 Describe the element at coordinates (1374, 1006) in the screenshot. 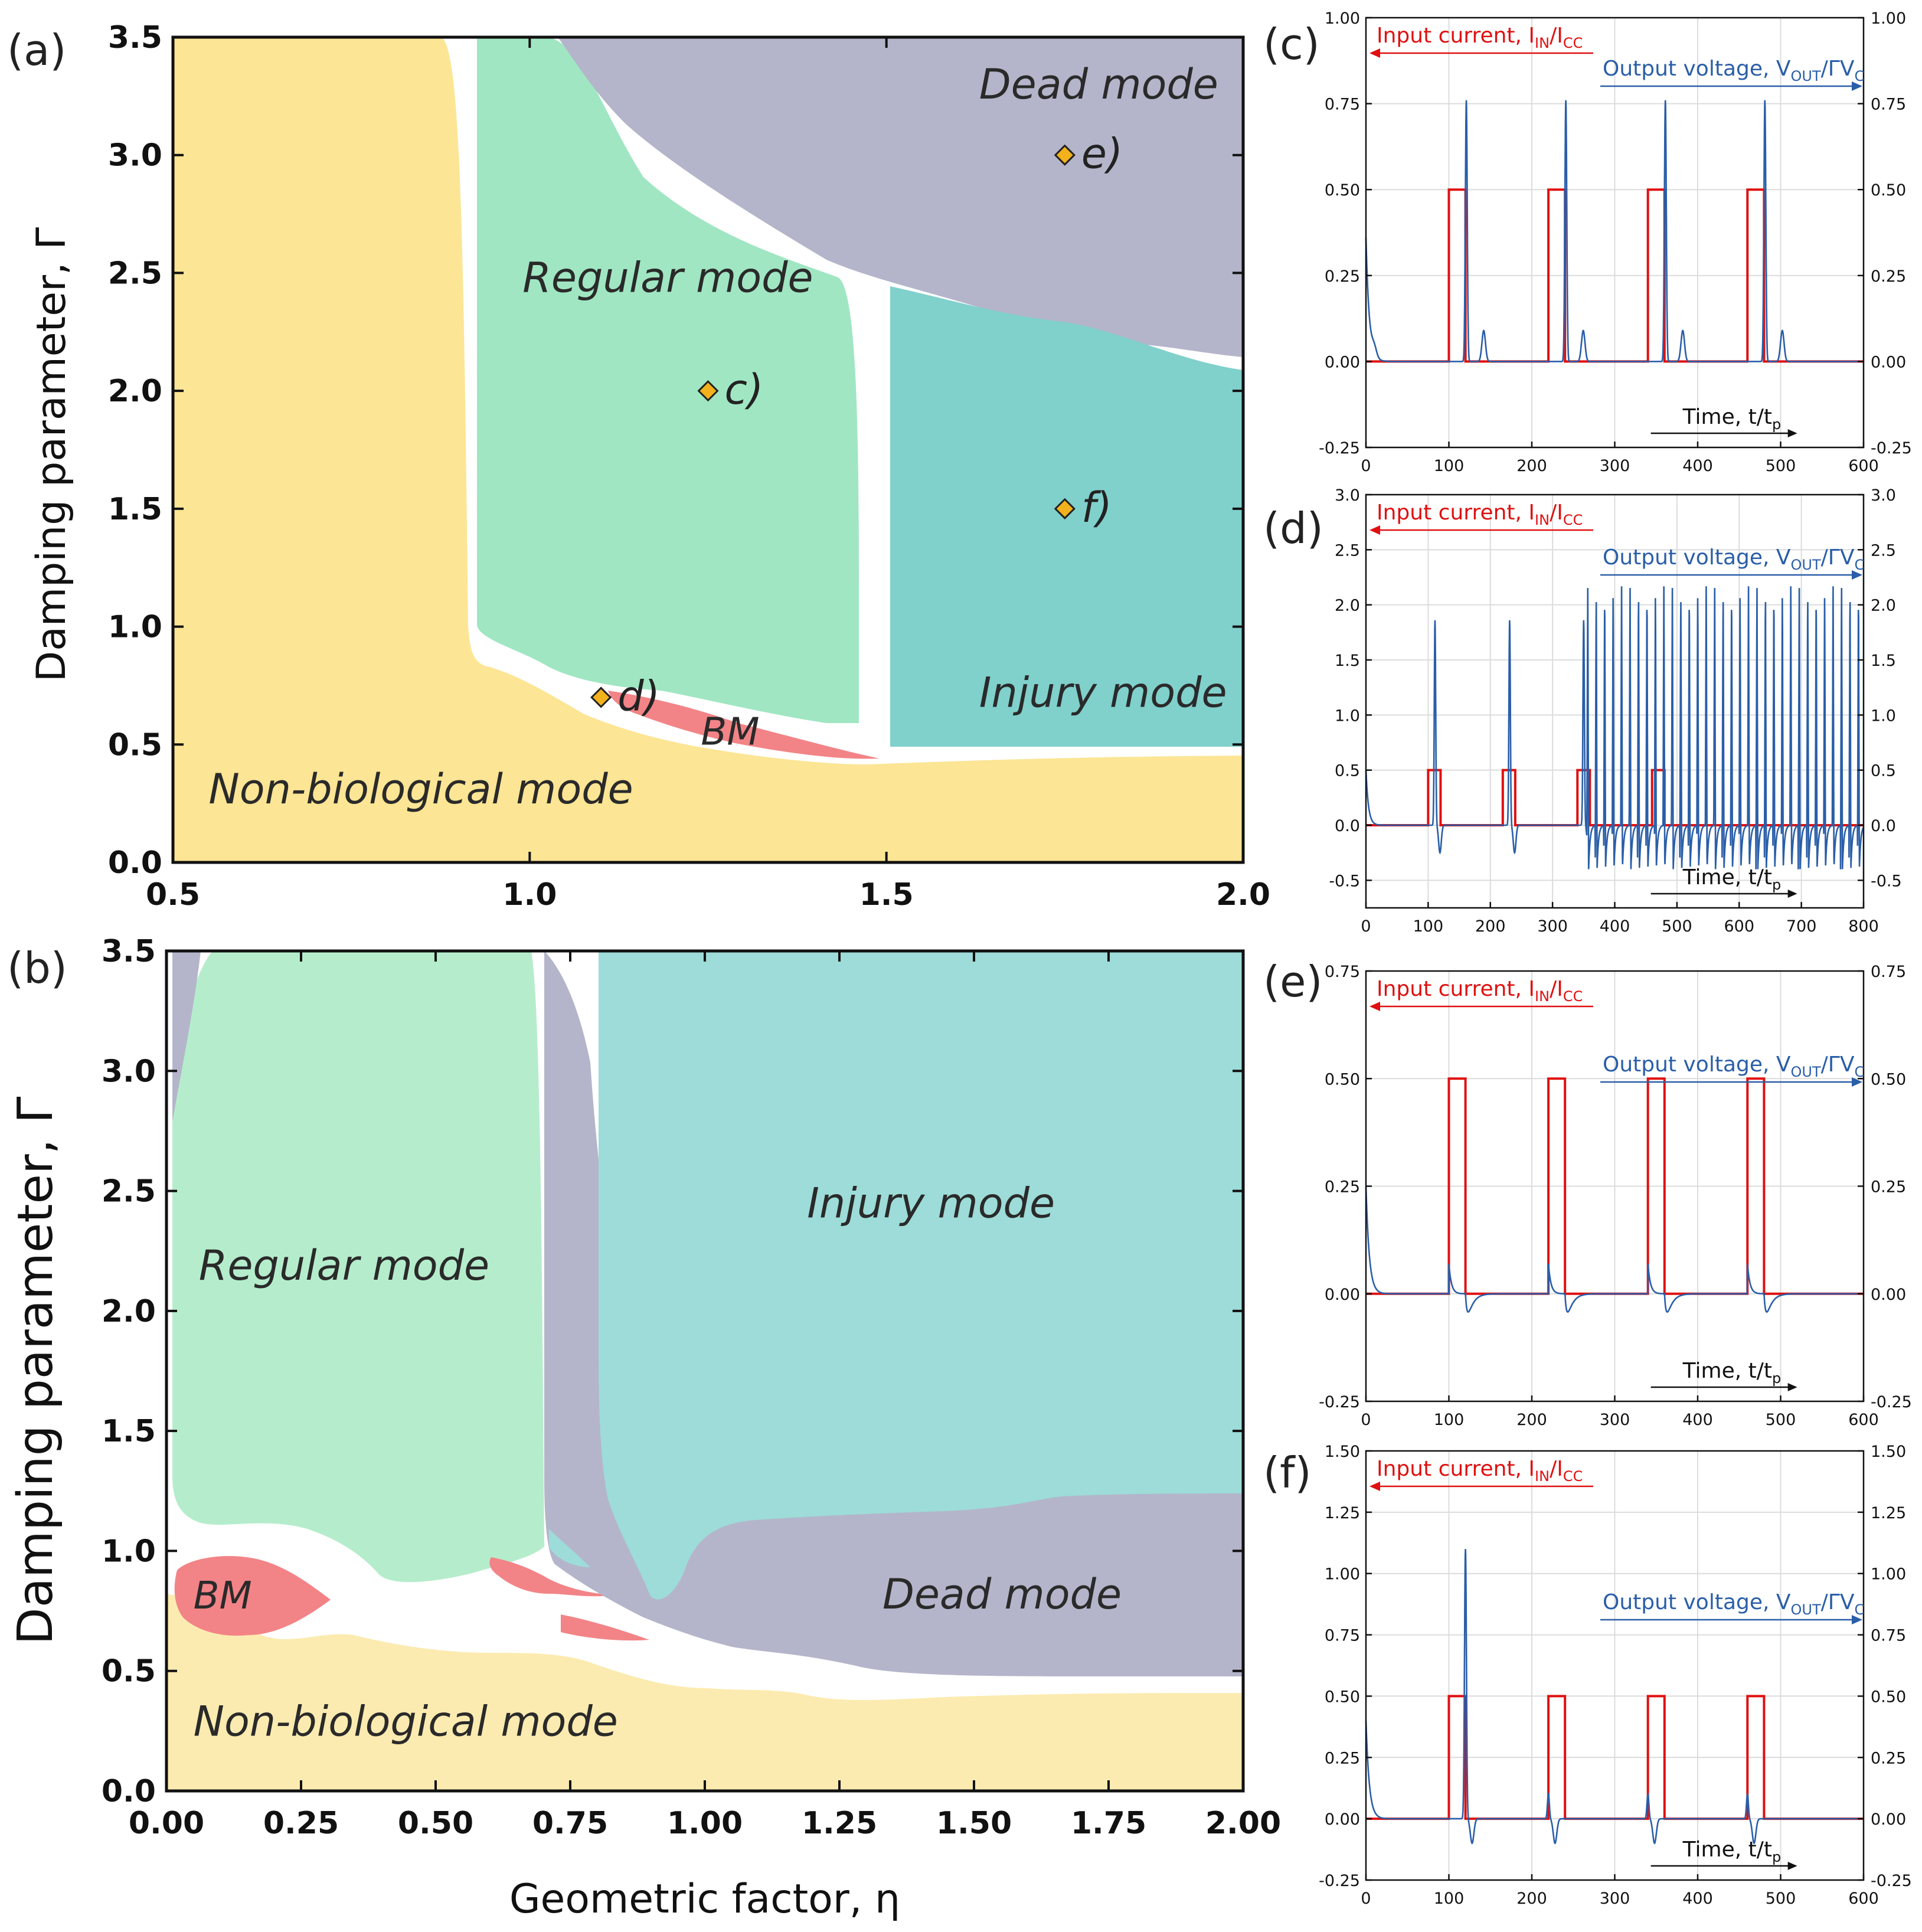

I see `legend-input-arrowhead-e` at that location.